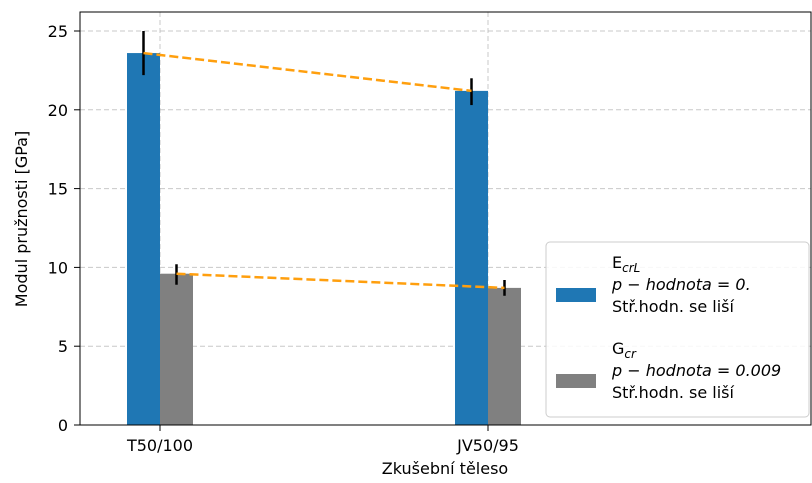 This screenshot has height=483, width=812. Describe the element at coordinates (58, 31) in the screenshot. I see `y-tick-label: 25` at that location.